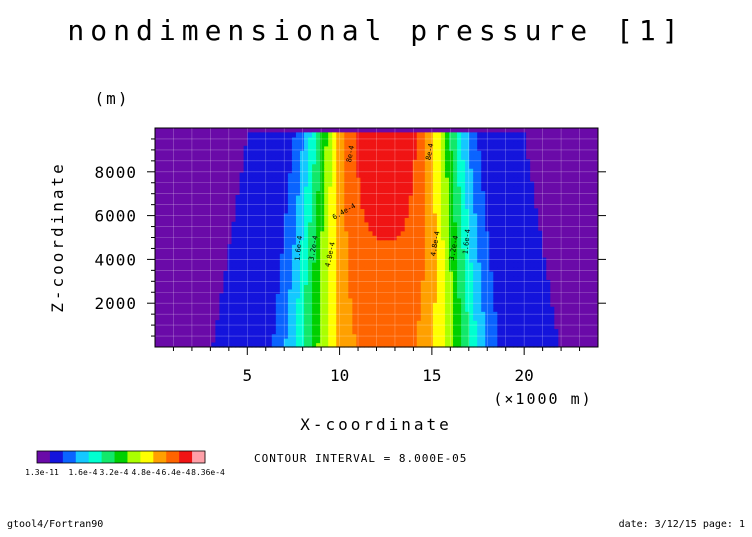  What do you see at coordinates (299, 248) in the screenshot?
I see `contour-label: 1.6e-4` at bounding box center [299, 248].